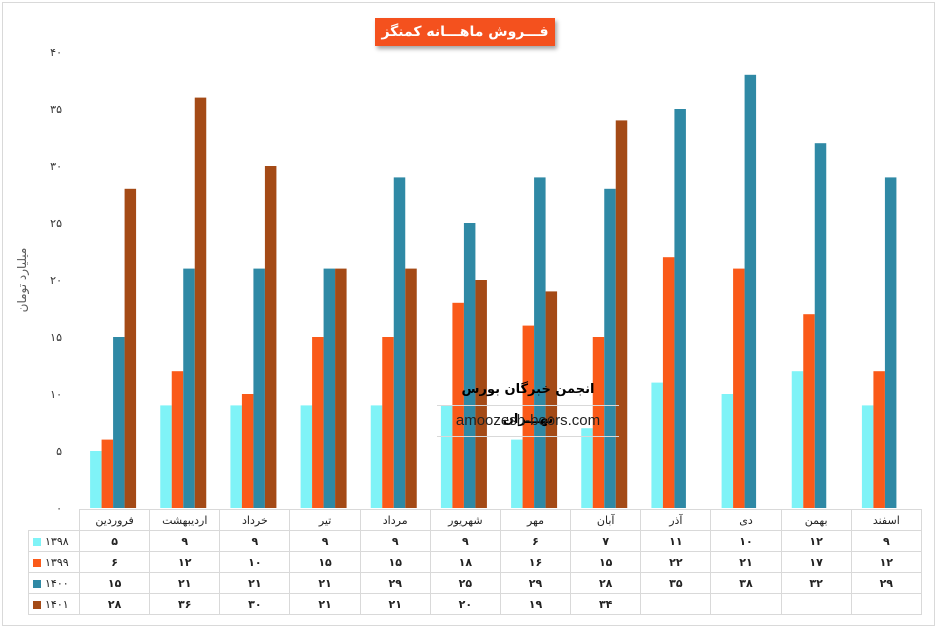  What do you see at coordinates (56, 166) in the screenshot?
I see `y-tick-label: ۳۰` at bounding box center [56, 166].